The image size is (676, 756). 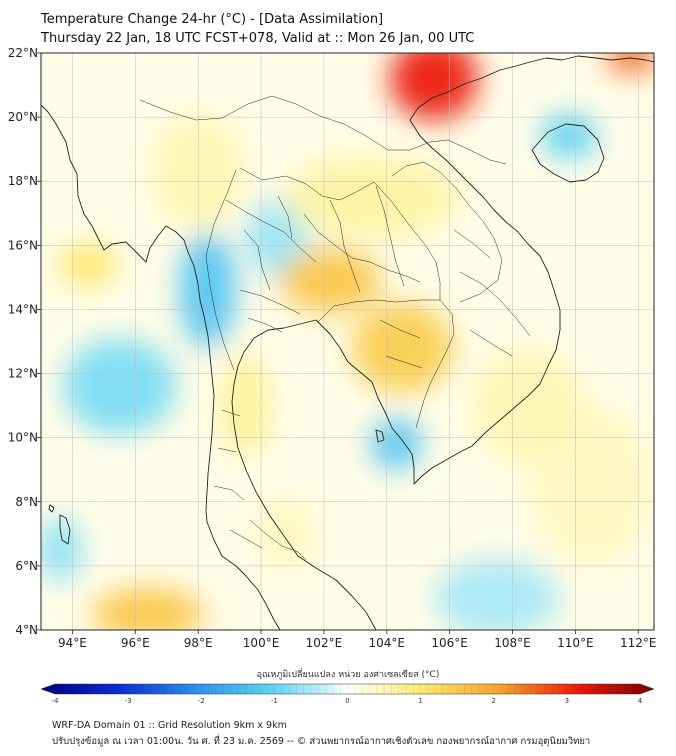 I want to click on y-tick-label: 18°N, so click(x=23, y=181).